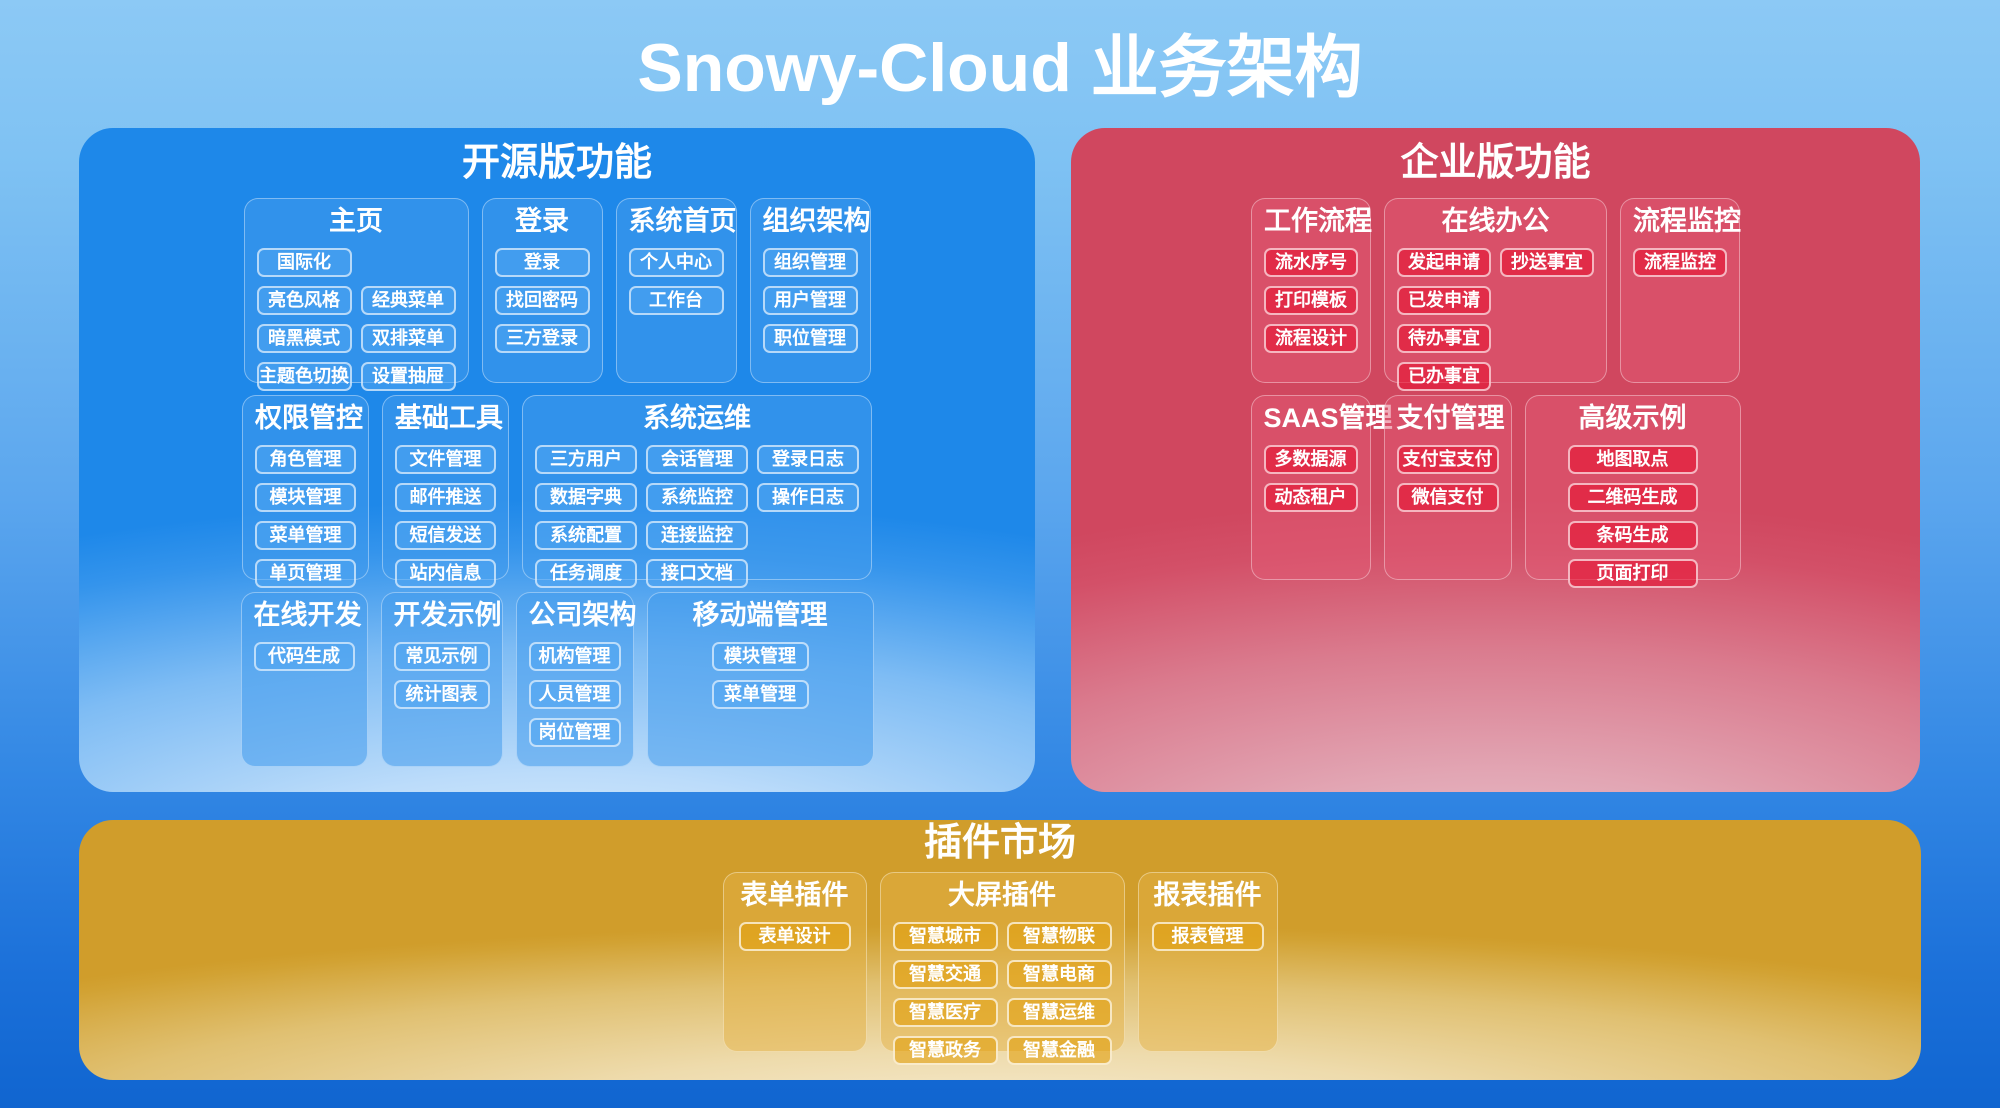 The height and width of the screenshot is (1108, 2000). I want to click on feature-button: 待办事宜, so click(1444, 338).